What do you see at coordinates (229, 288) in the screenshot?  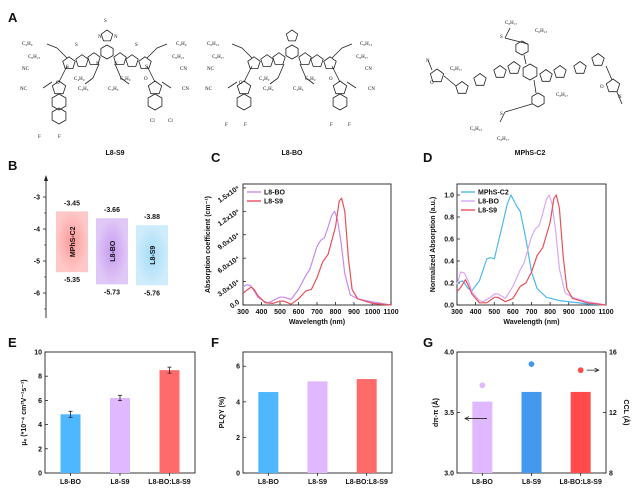 I see `y-tick-label: 3.0x10⁴` at bounding box center [229, 288].